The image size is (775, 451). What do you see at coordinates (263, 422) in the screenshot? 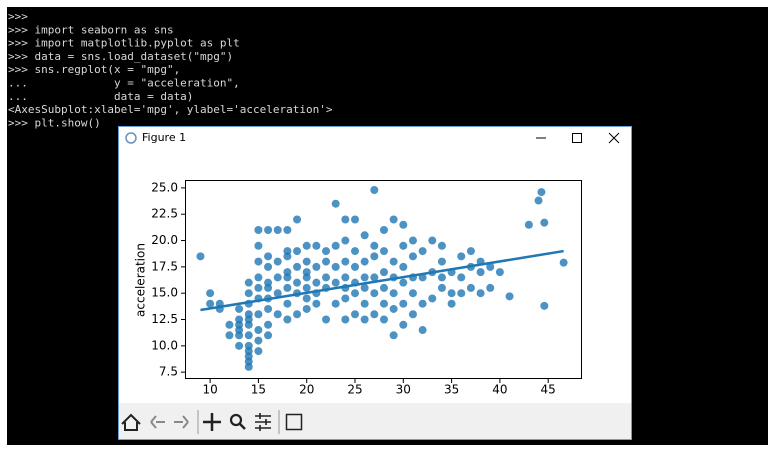
I see `configure-button` at bounding box center [263, 422].